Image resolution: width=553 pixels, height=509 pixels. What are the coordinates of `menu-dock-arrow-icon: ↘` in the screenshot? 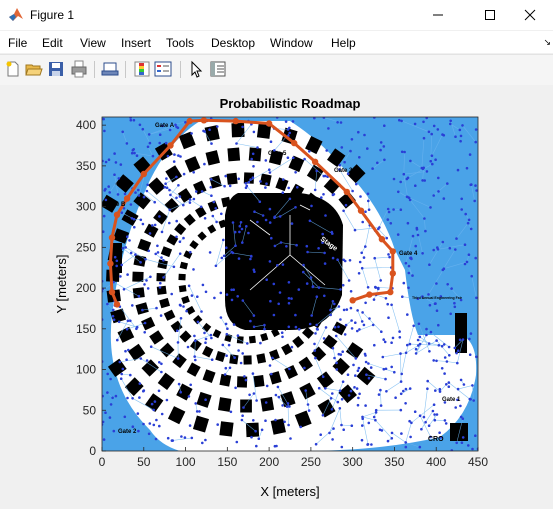 It's located at (547, 42).